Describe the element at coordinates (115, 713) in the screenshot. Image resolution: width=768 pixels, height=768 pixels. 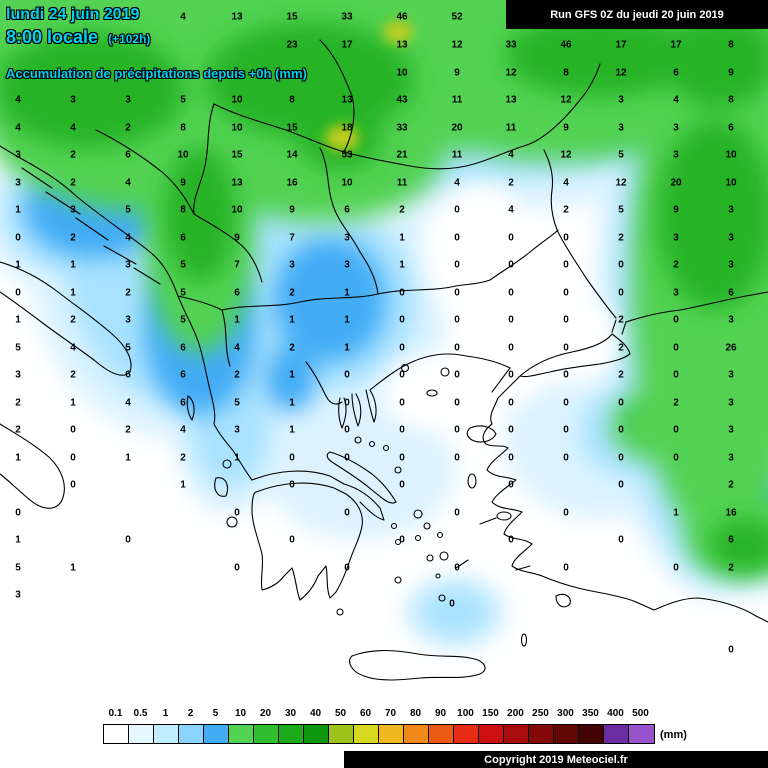
I see `legend-label: 0.1` at that location.